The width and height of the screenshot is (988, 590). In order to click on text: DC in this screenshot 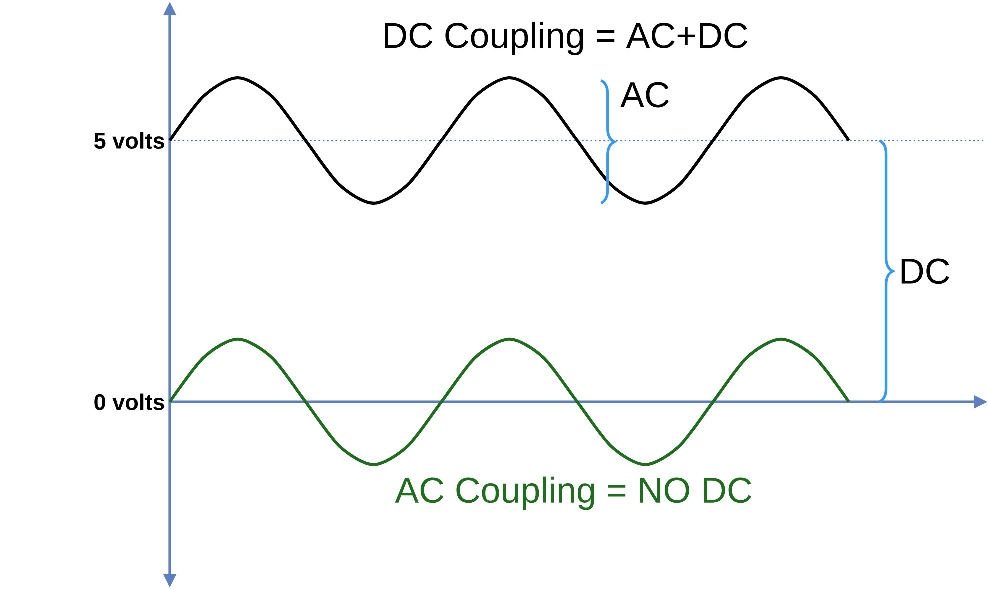, I will do `click(926, 271)`.